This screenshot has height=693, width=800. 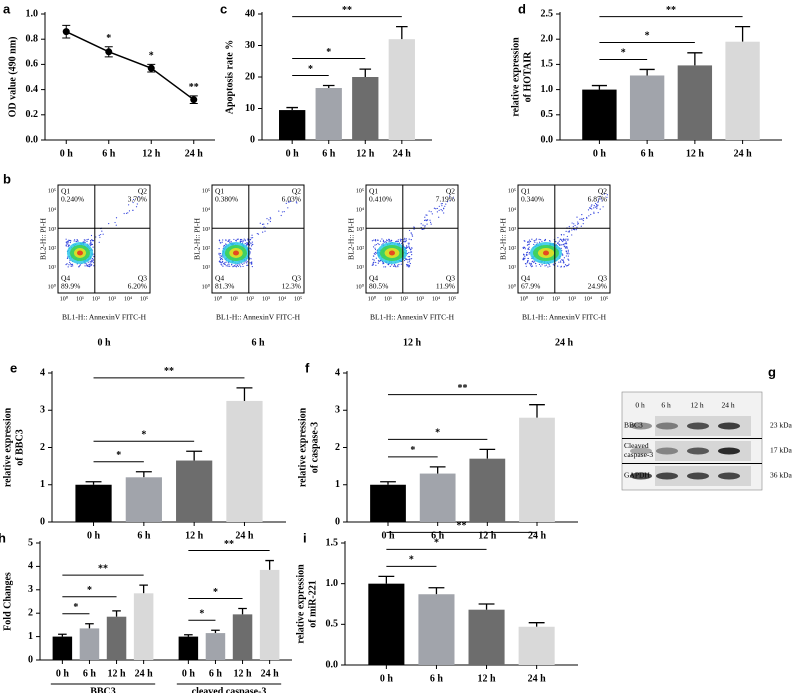 I want to click on quadrant-percent: 0.340%, so click(x=532, y=199).